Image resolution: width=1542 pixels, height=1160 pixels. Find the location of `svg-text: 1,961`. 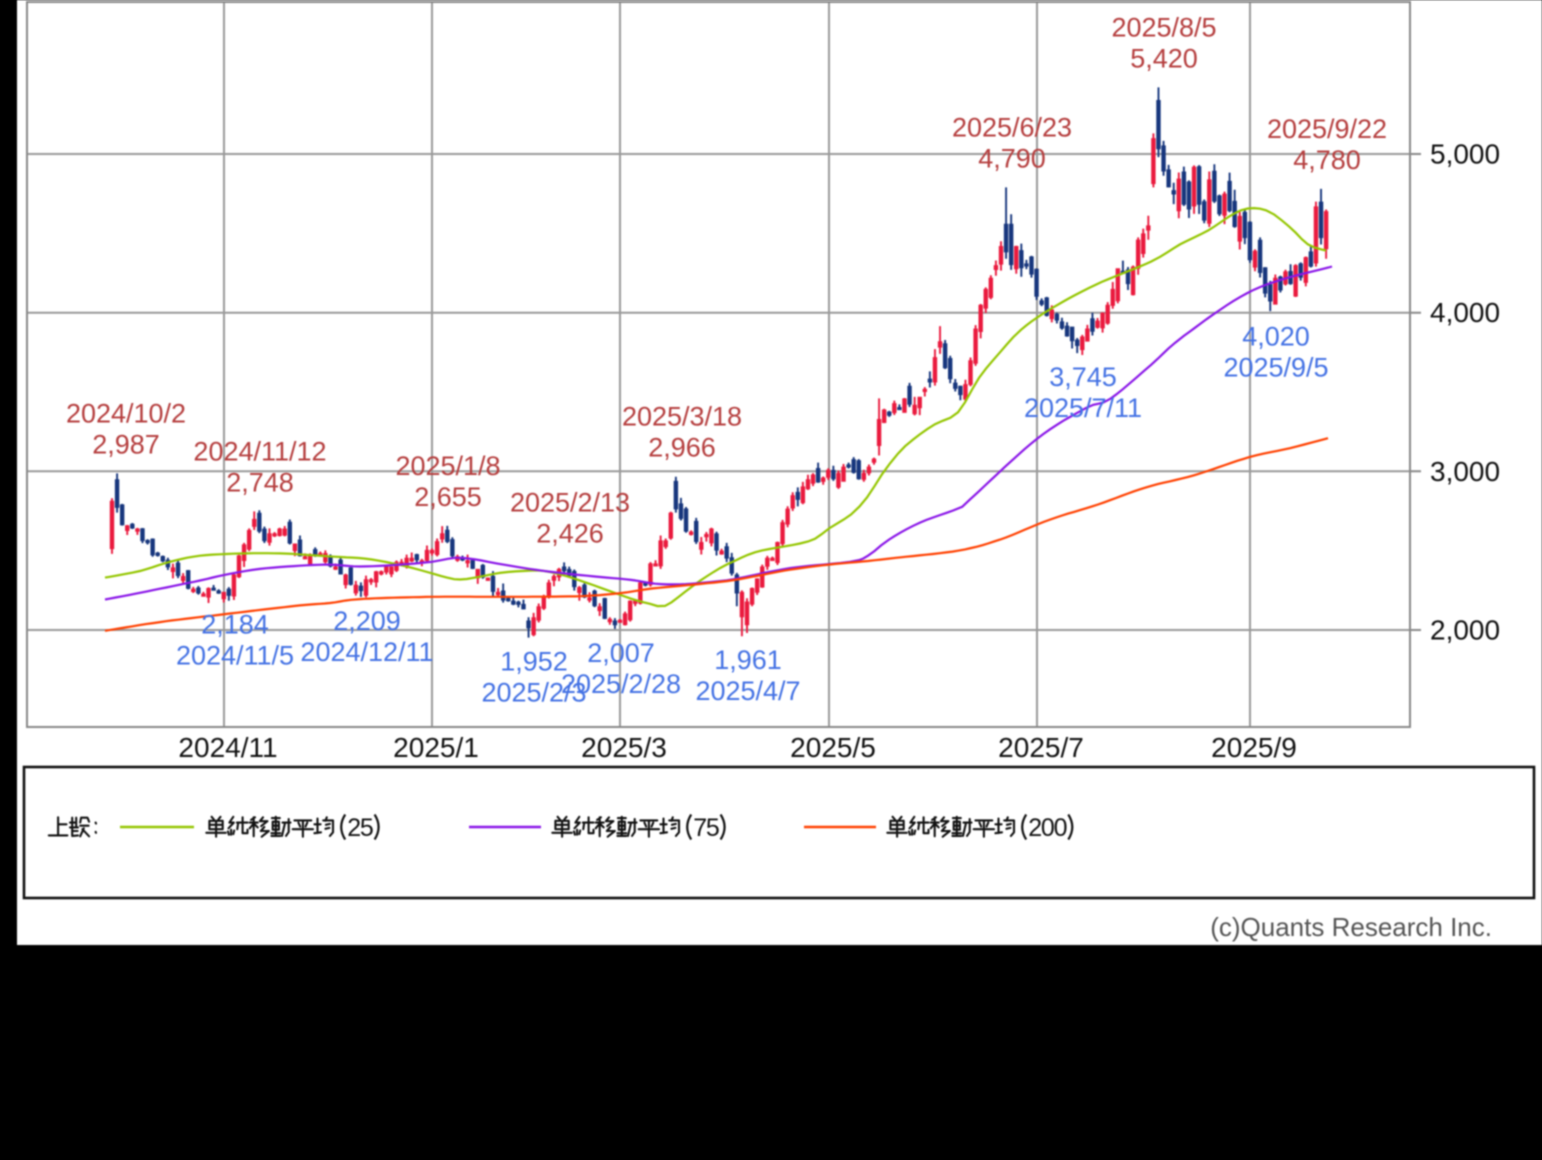

svg-text: 1,961 is located at coordinates (748, 660).